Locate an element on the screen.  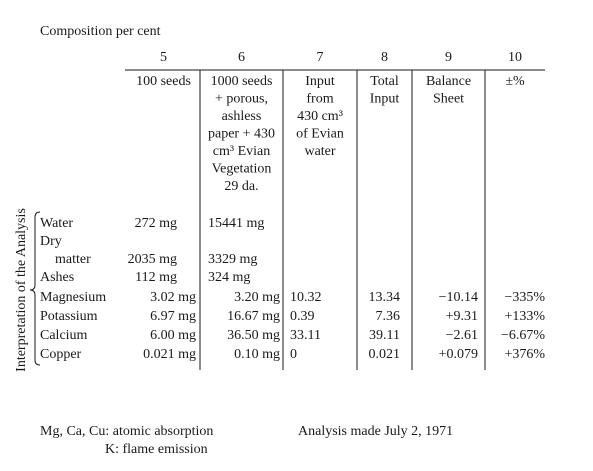
row-label: Calcium is located at coordinates (64, 335).